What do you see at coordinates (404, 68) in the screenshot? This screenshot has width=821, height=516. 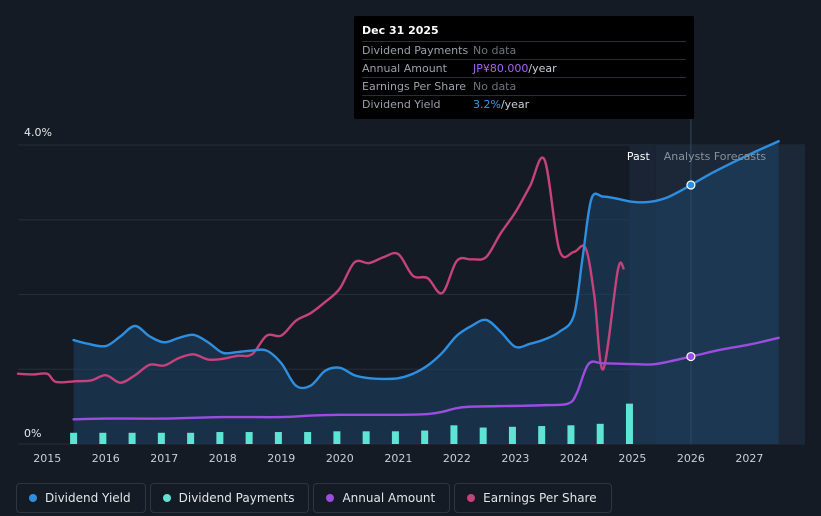 I see `tooltip-label: Annual Amount` at bounding box center [404, 68].